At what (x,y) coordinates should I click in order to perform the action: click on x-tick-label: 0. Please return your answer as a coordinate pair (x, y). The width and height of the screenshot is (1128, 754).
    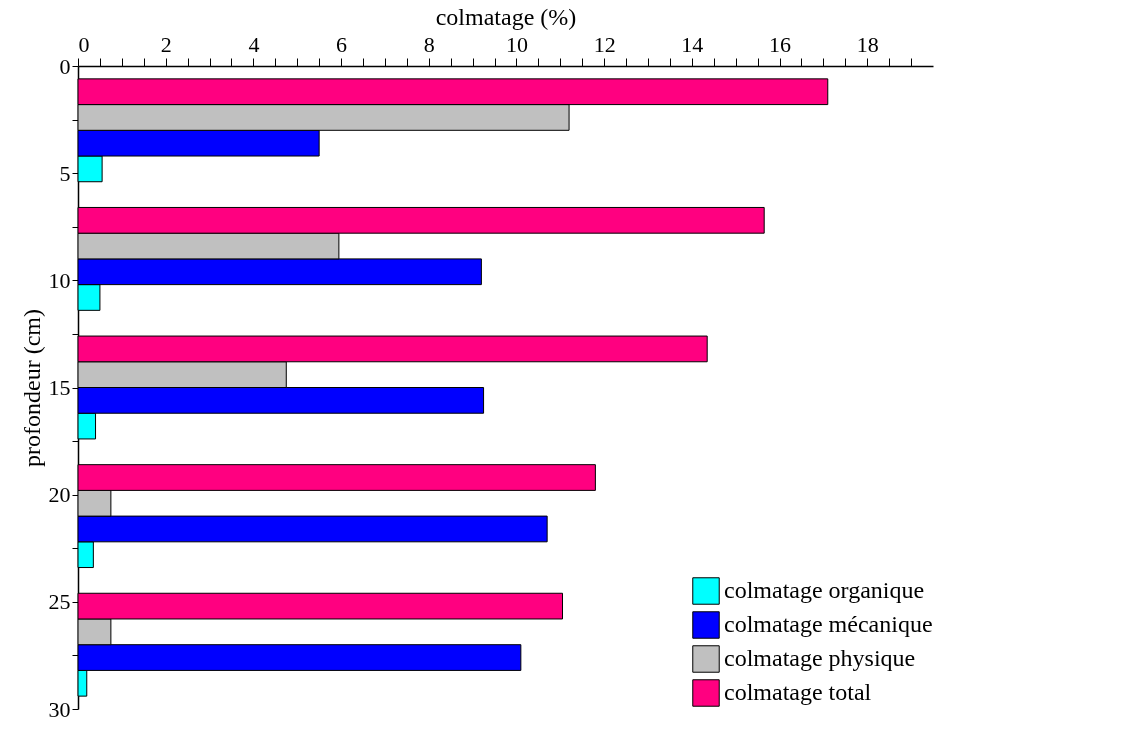
    Looking at the image, I should click on (84, 44).